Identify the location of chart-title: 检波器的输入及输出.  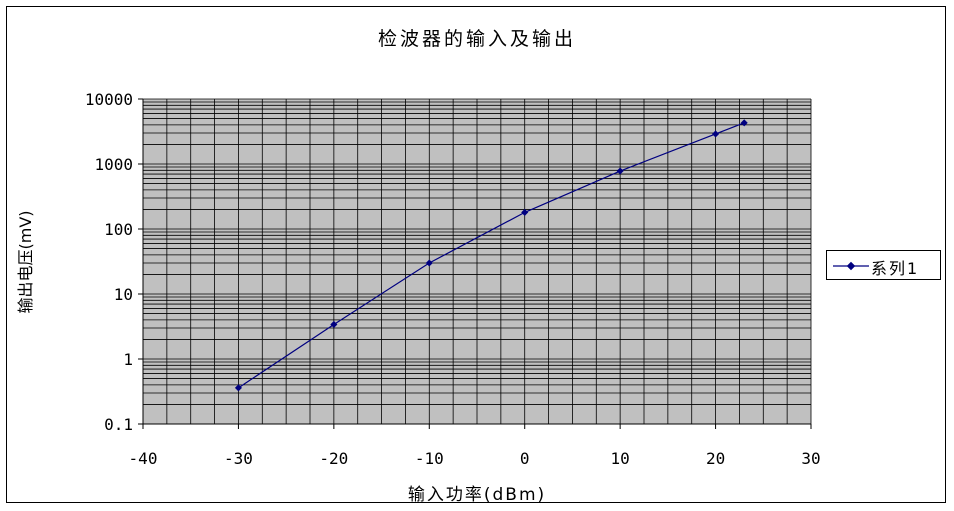
(476, 39).